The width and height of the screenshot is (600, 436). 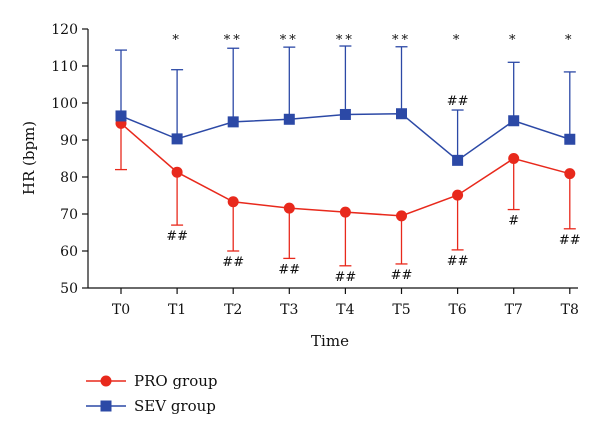 I want to click on x-tick-label: T4, so click(x=345, y=310).